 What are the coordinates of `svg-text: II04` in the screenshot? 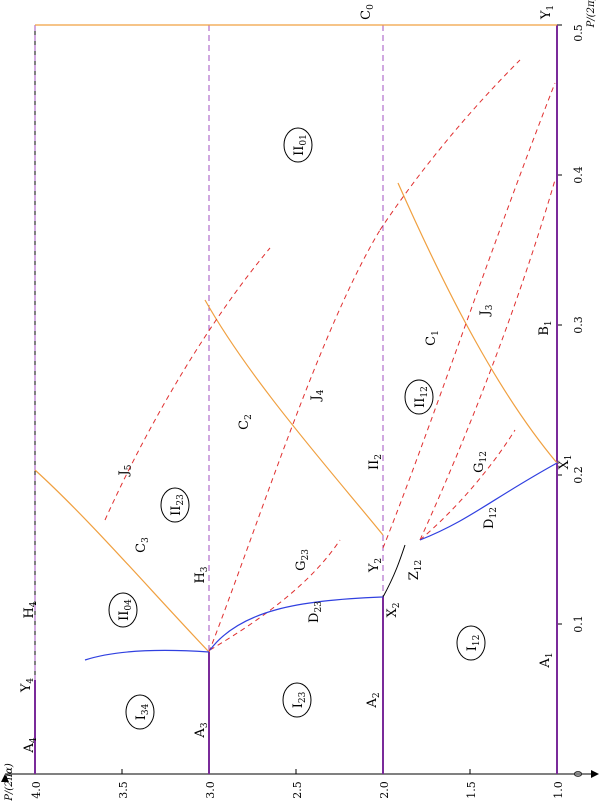 It's located at (125, 610).